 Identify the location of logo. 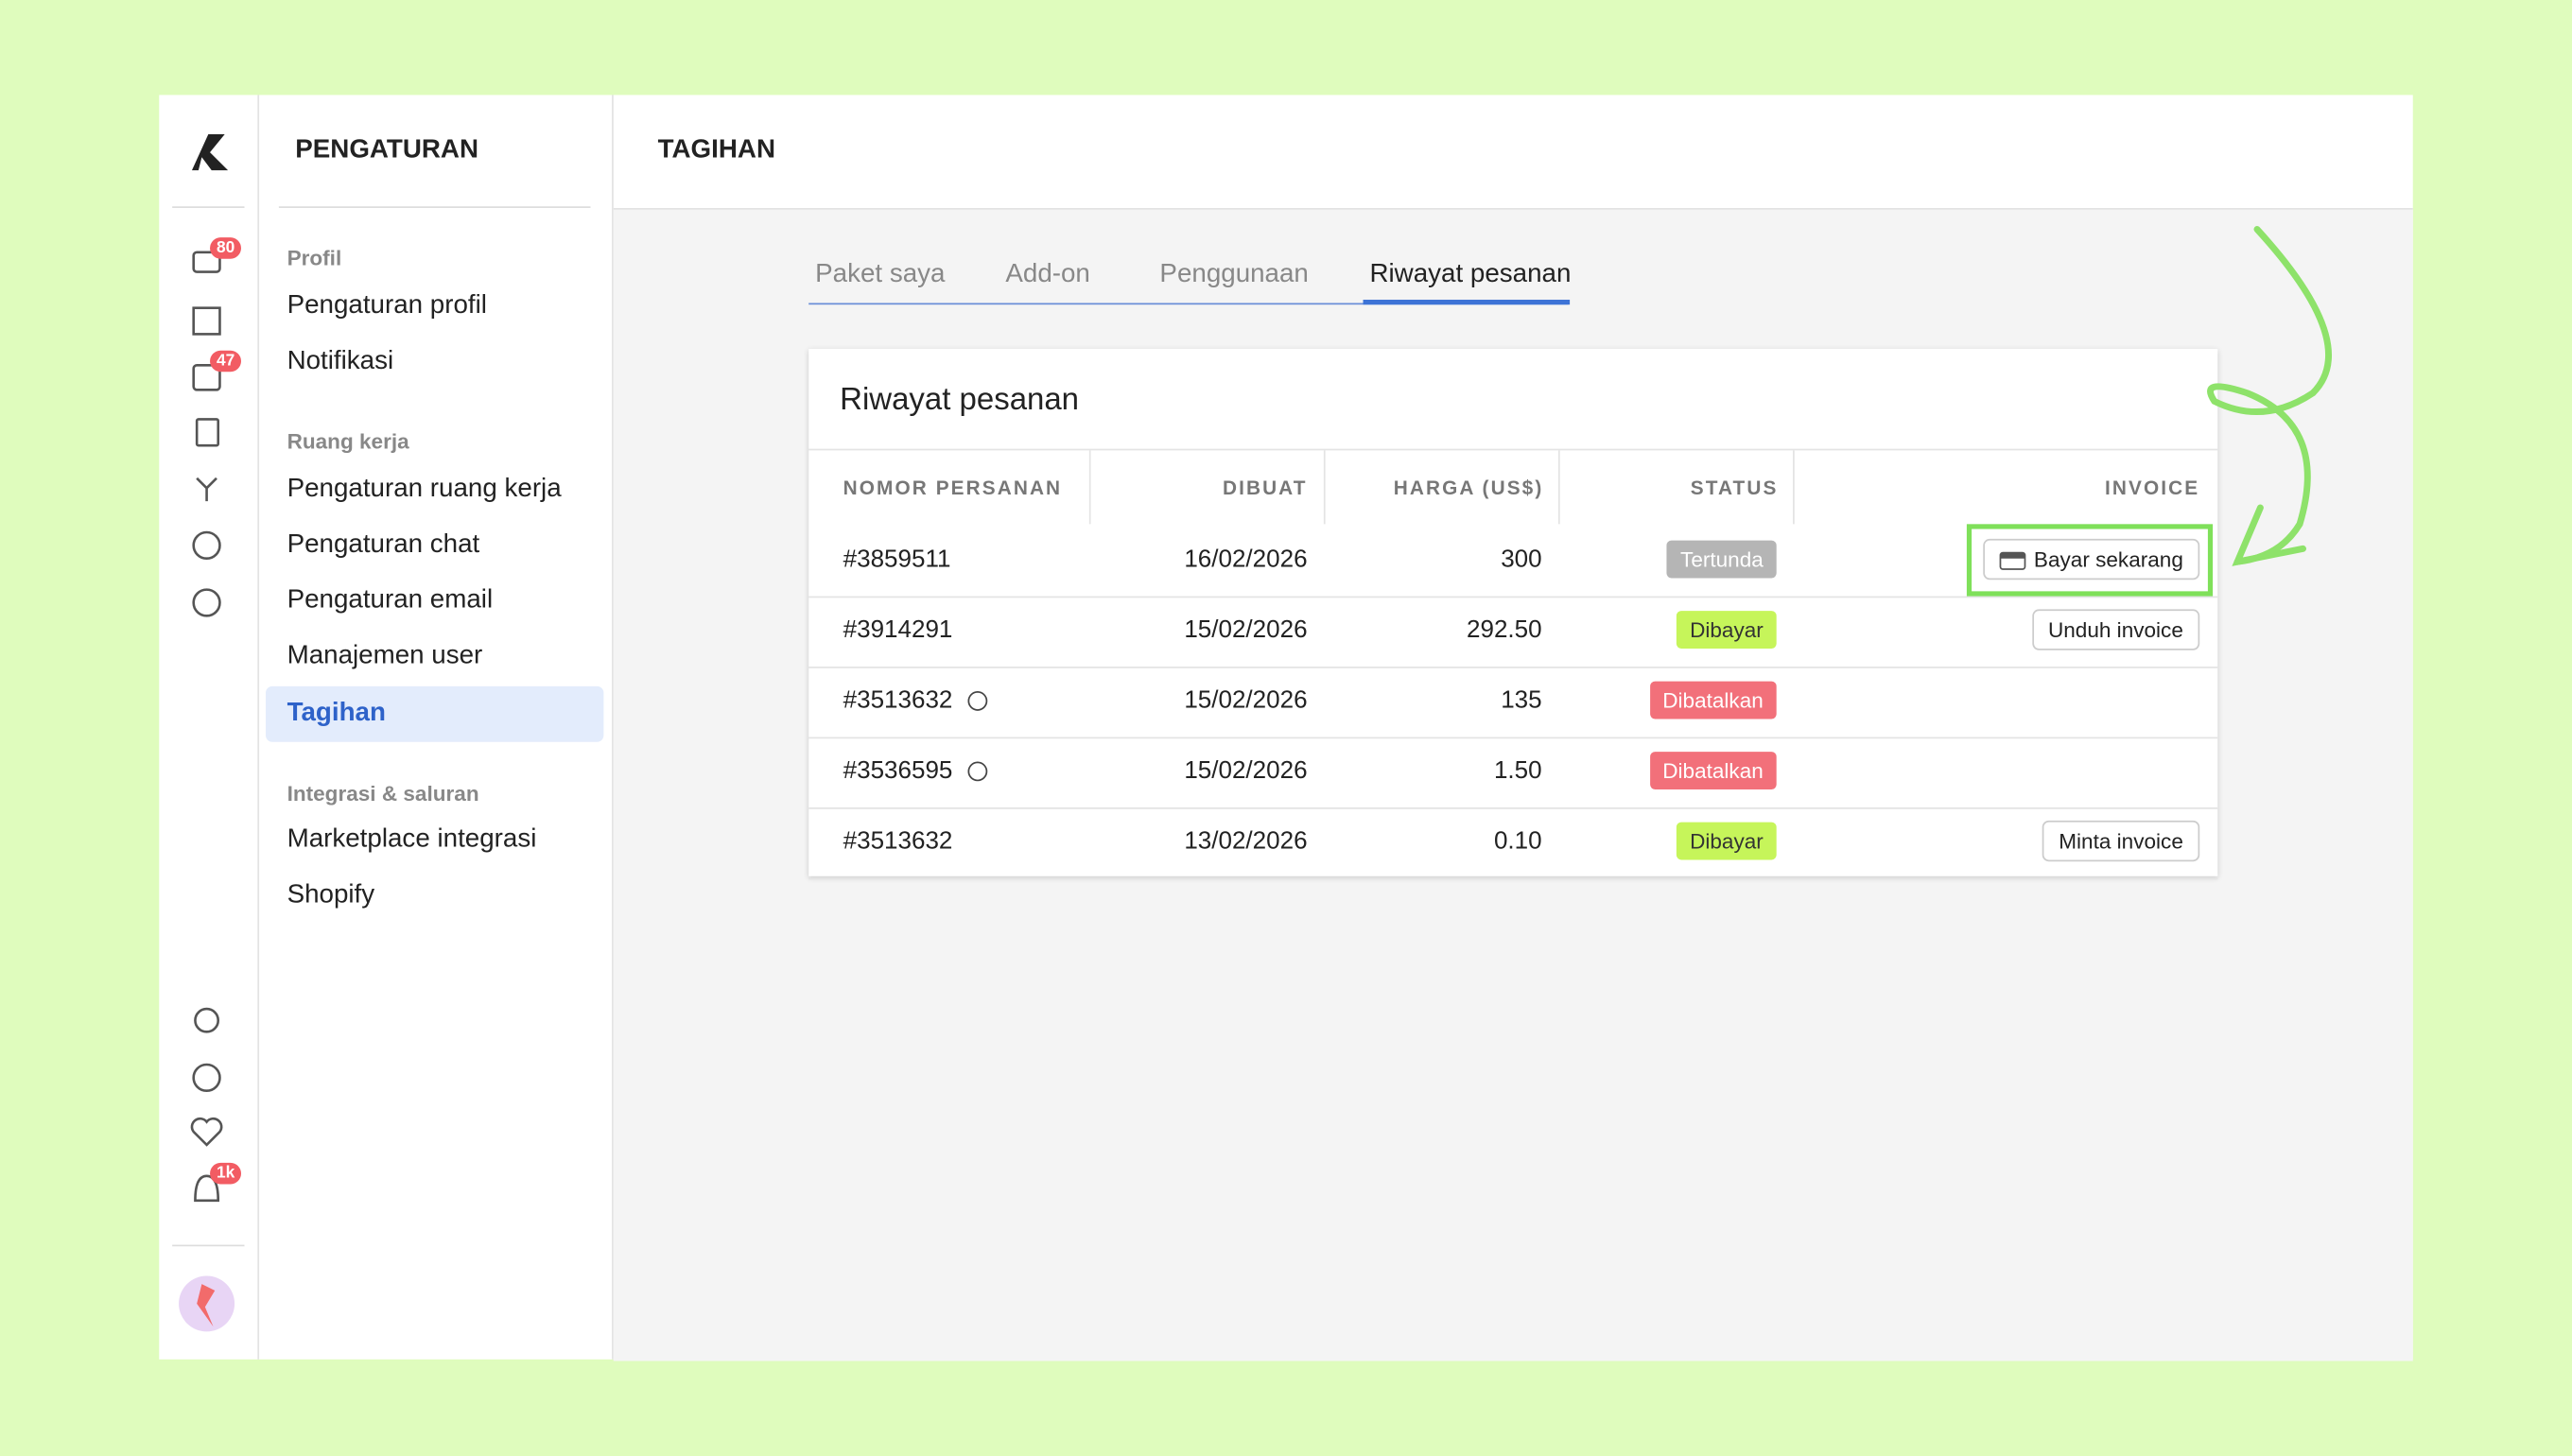
(210, 152).